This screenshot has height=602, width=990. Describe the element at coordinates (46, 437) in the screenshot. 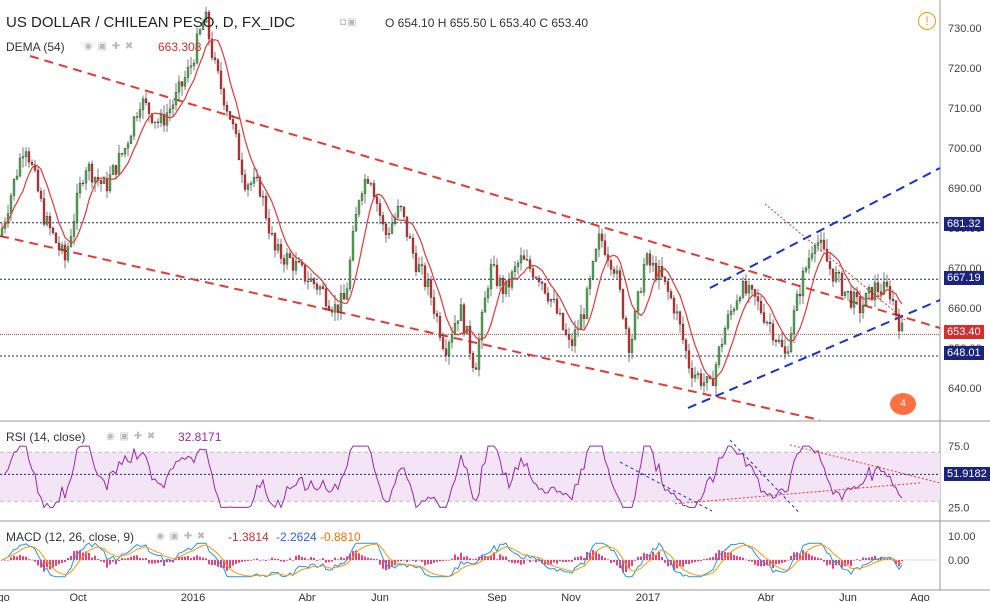

I see `rsi-label: RSI (14, close)` at that location.